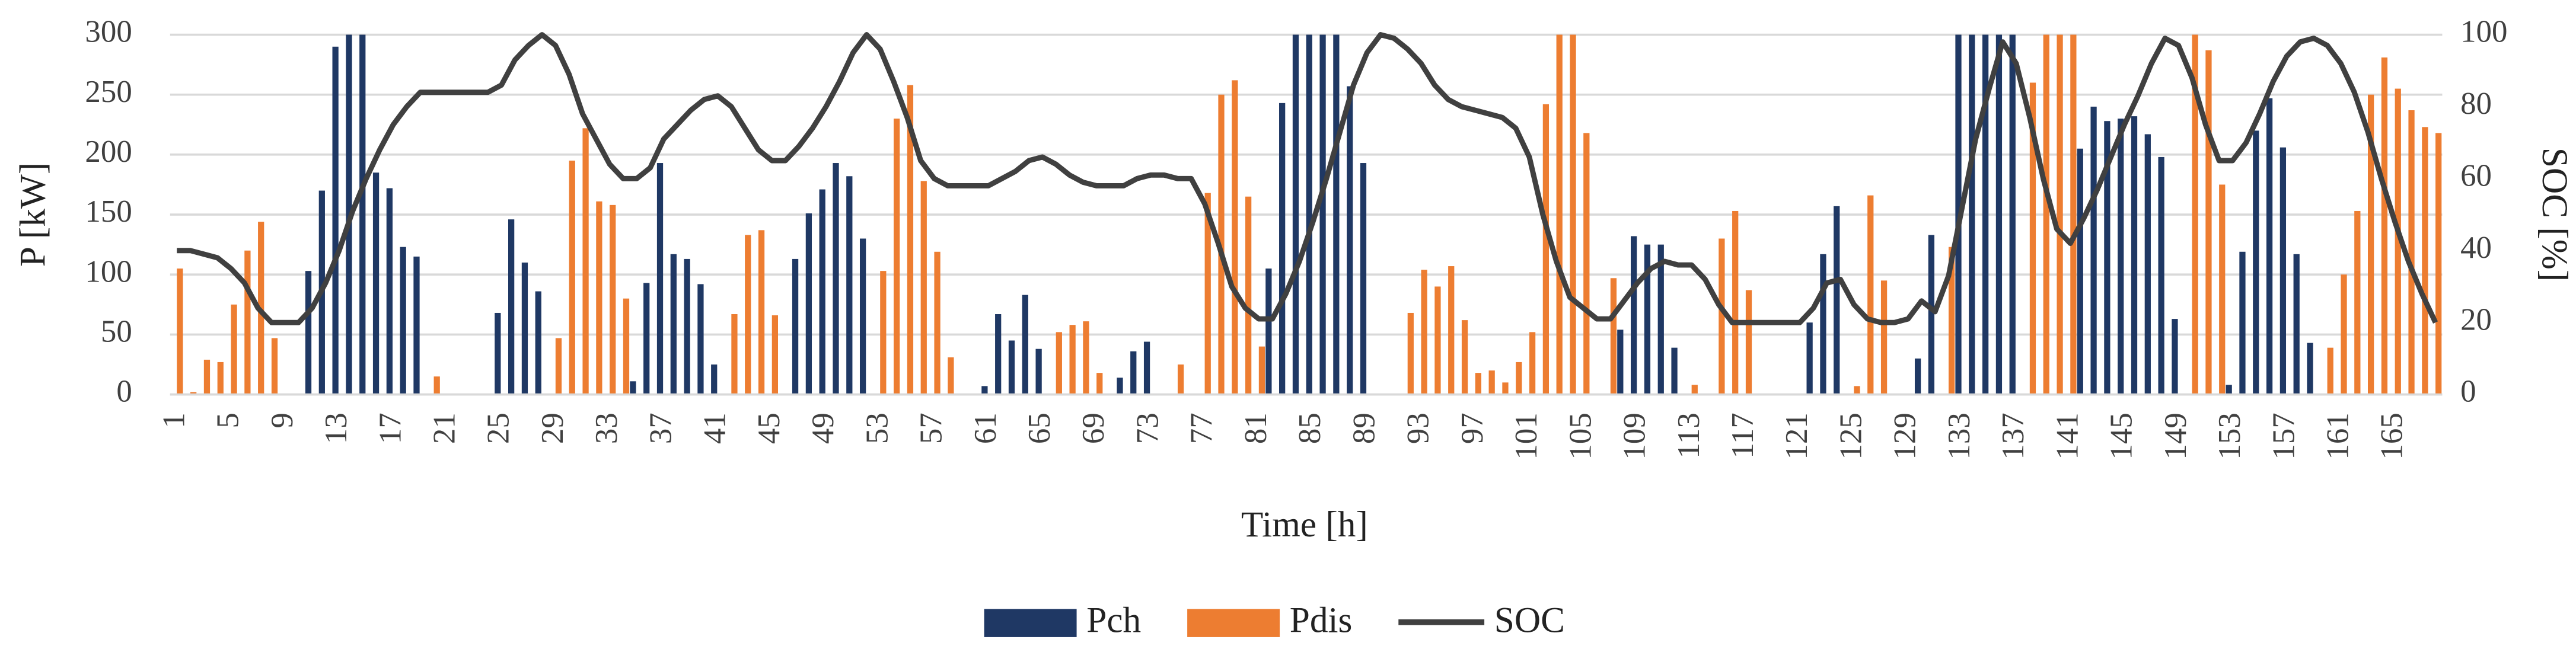  I want to click on x-tick-label: 137, so click(2013, 436).